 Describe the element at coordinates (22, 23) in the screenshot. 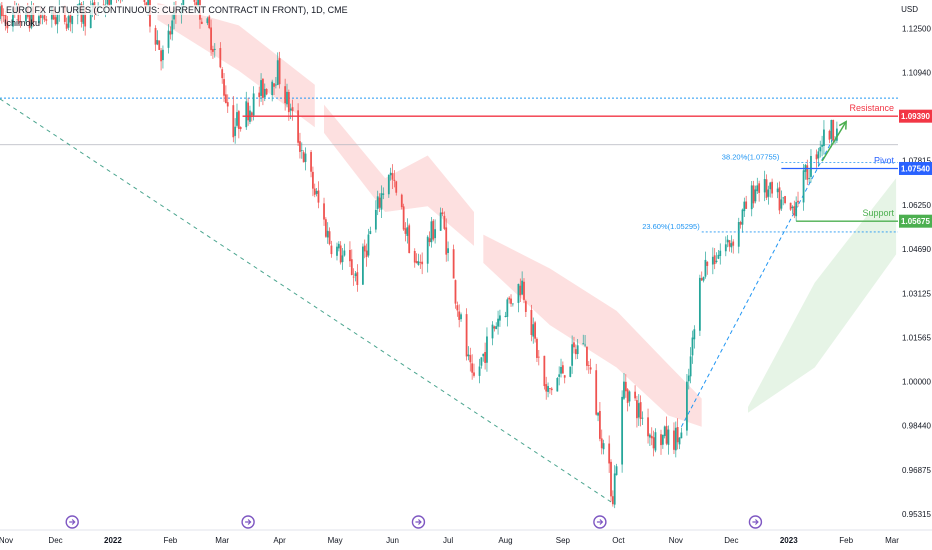

I see `indicator-label: Ichimoku` at that location.